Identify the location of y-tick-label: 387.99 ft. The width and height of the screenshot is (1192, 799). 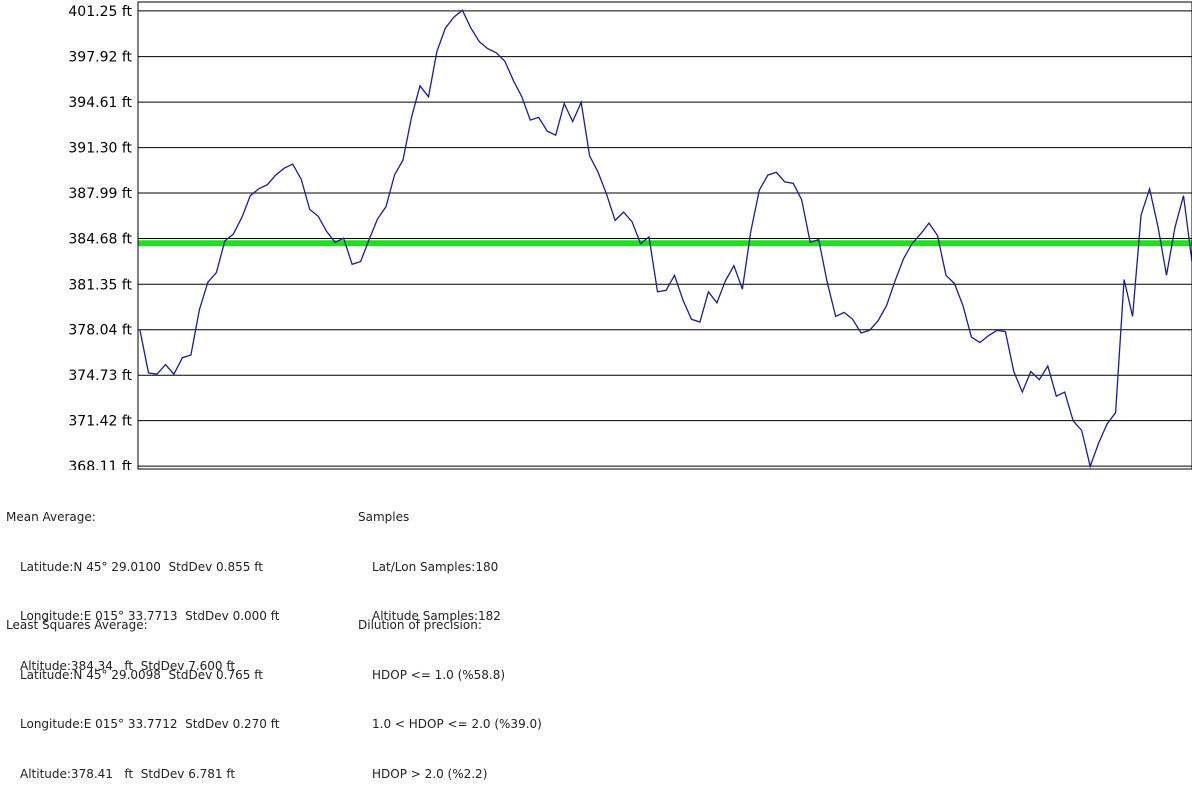
(100, 194).